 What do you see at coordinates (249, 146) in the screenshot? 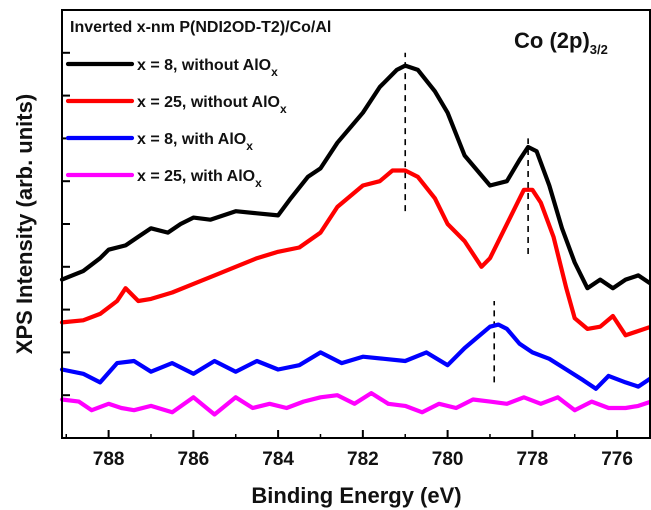
I see `legend-label-sub-2: x` at bounding box center [249, 146].